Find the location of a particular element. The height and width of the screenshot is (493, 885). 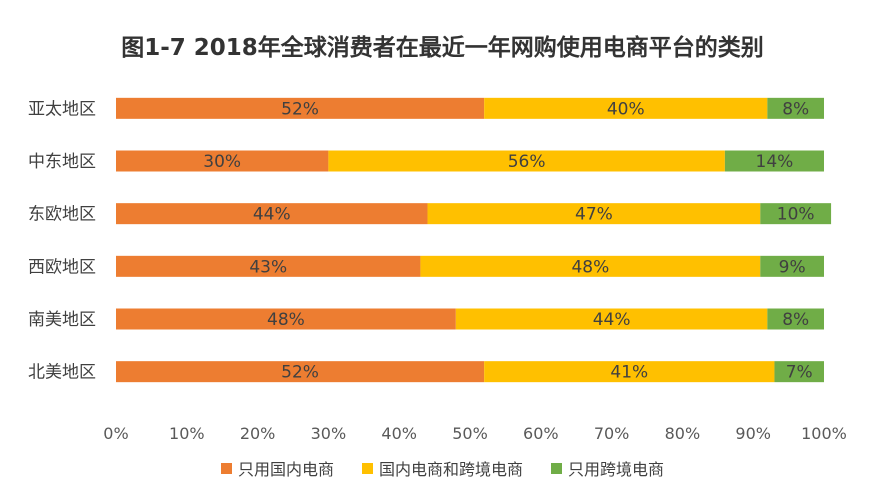

chart-title: 图1-7 2018年全球消费者在最近一年网购使用电商平台的类别 is located at coordinates (442, 48).